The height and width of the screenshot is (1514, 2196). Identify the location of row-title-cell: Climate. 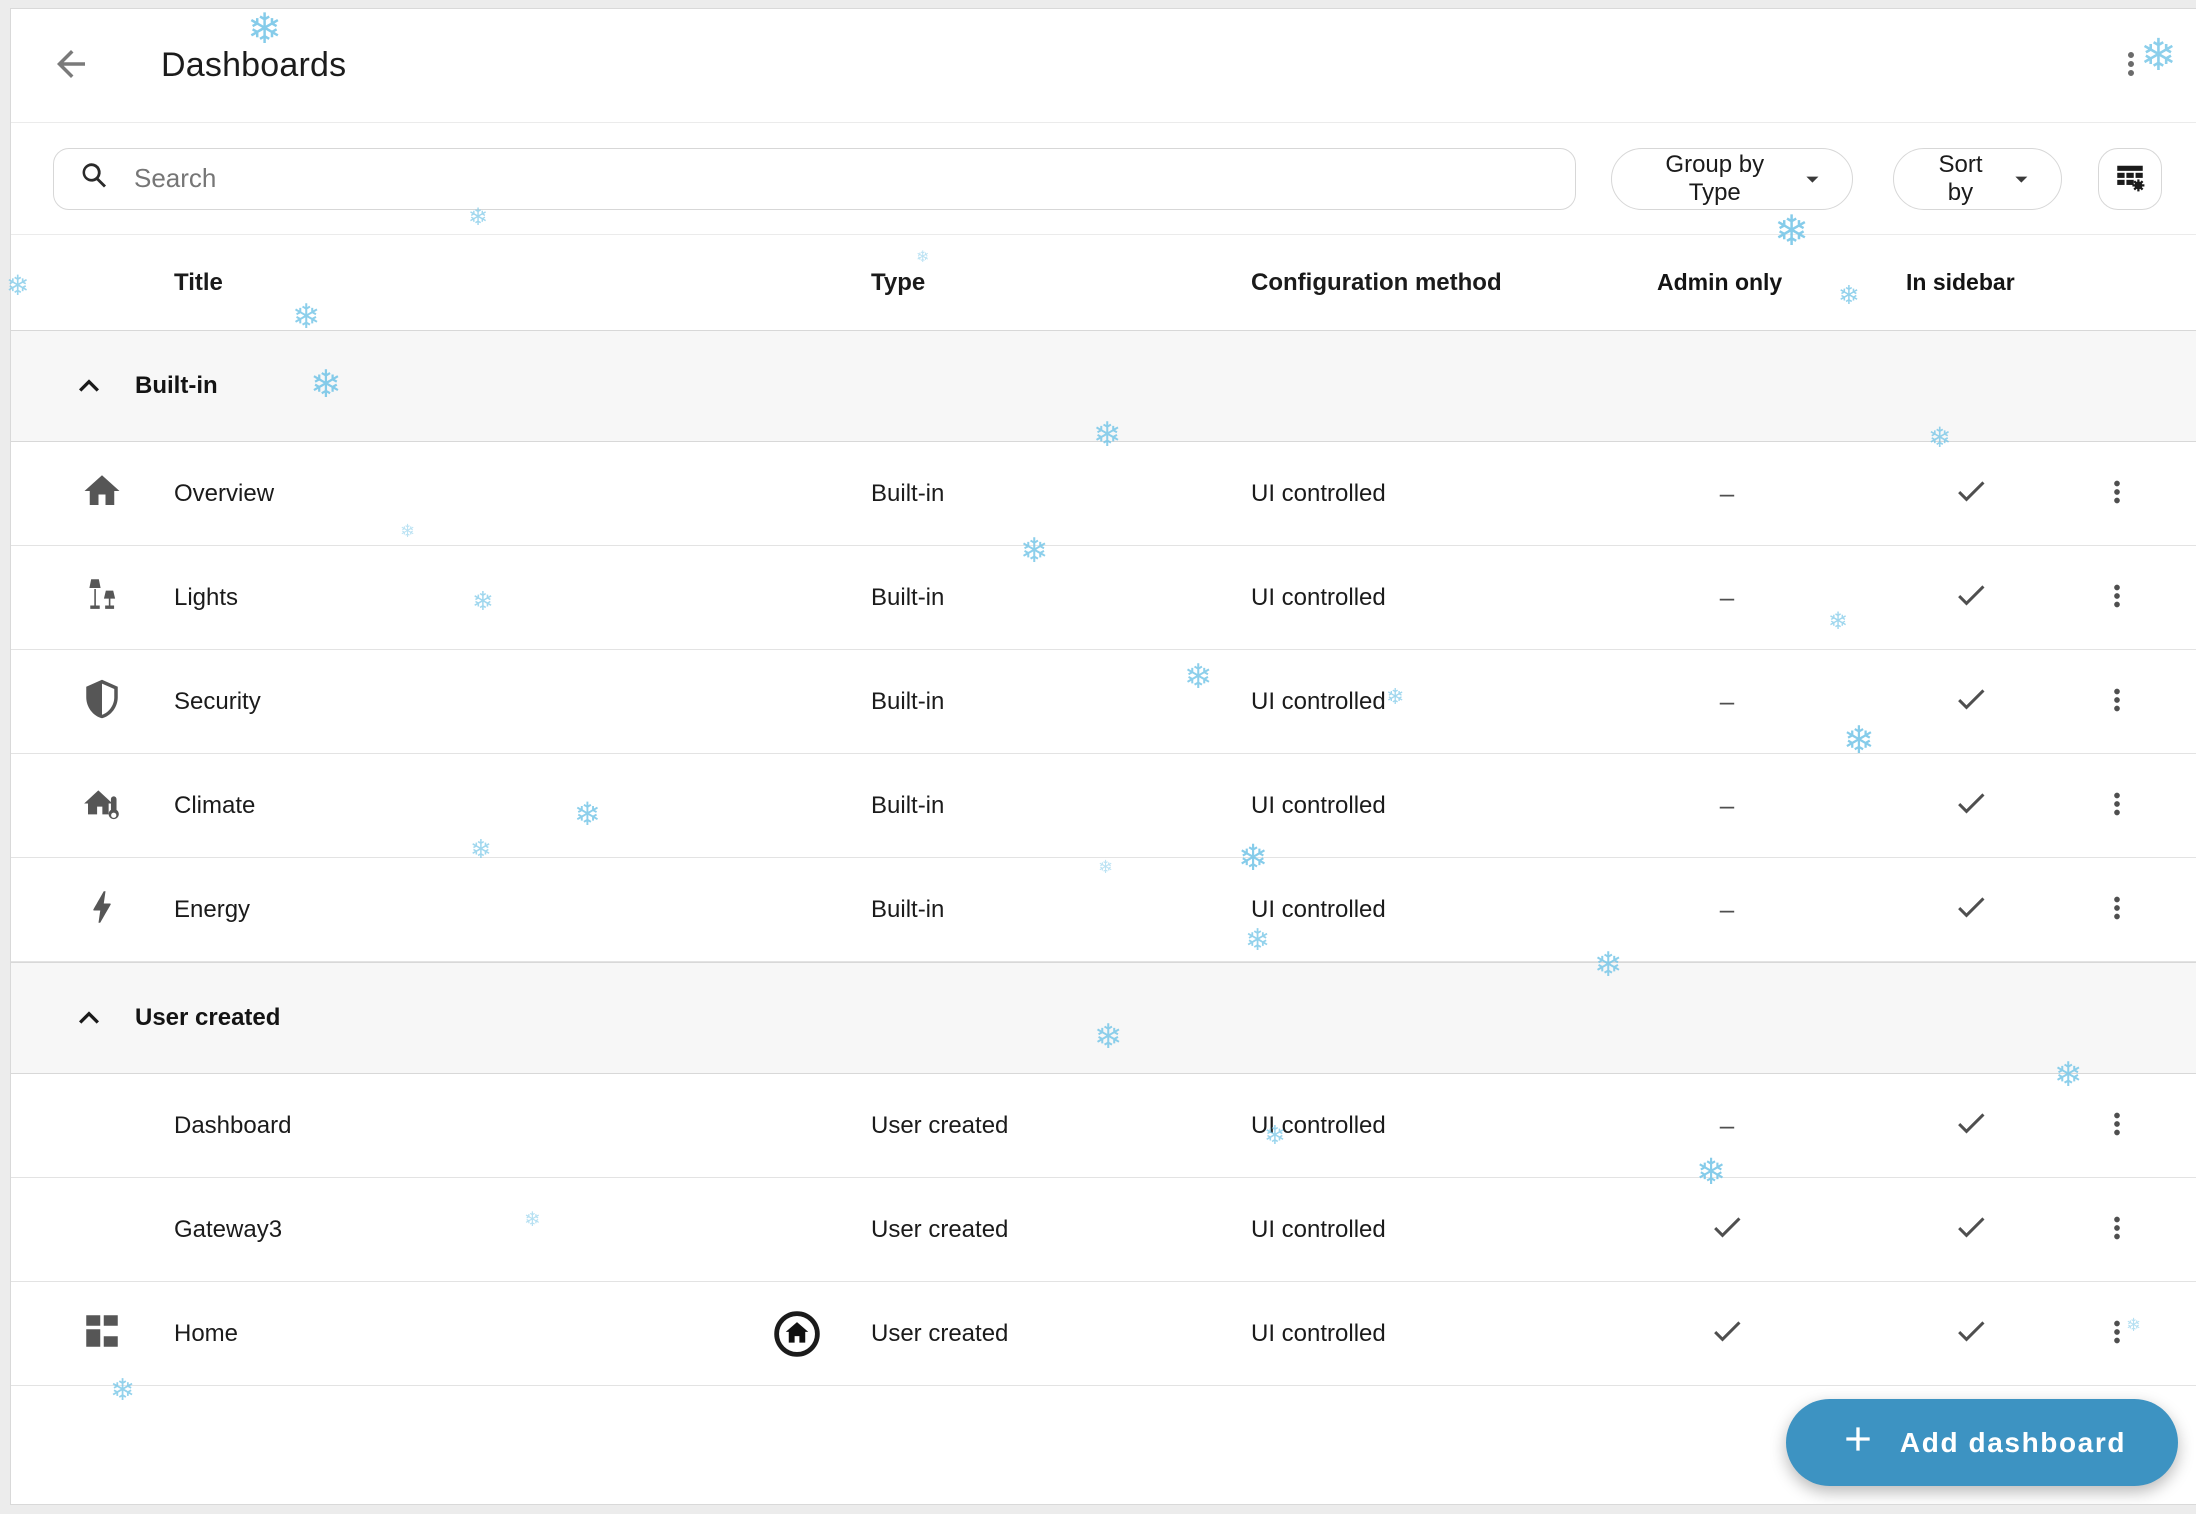
(522, 806).